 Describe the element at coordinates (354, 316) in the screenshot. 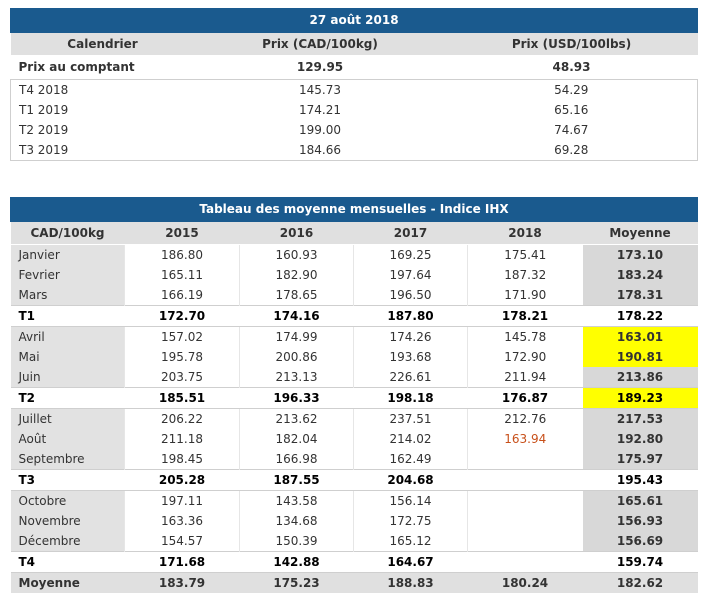

I see `quarter-row: T1 172.70 174.16 187.80 178.21 178.22` at that location.